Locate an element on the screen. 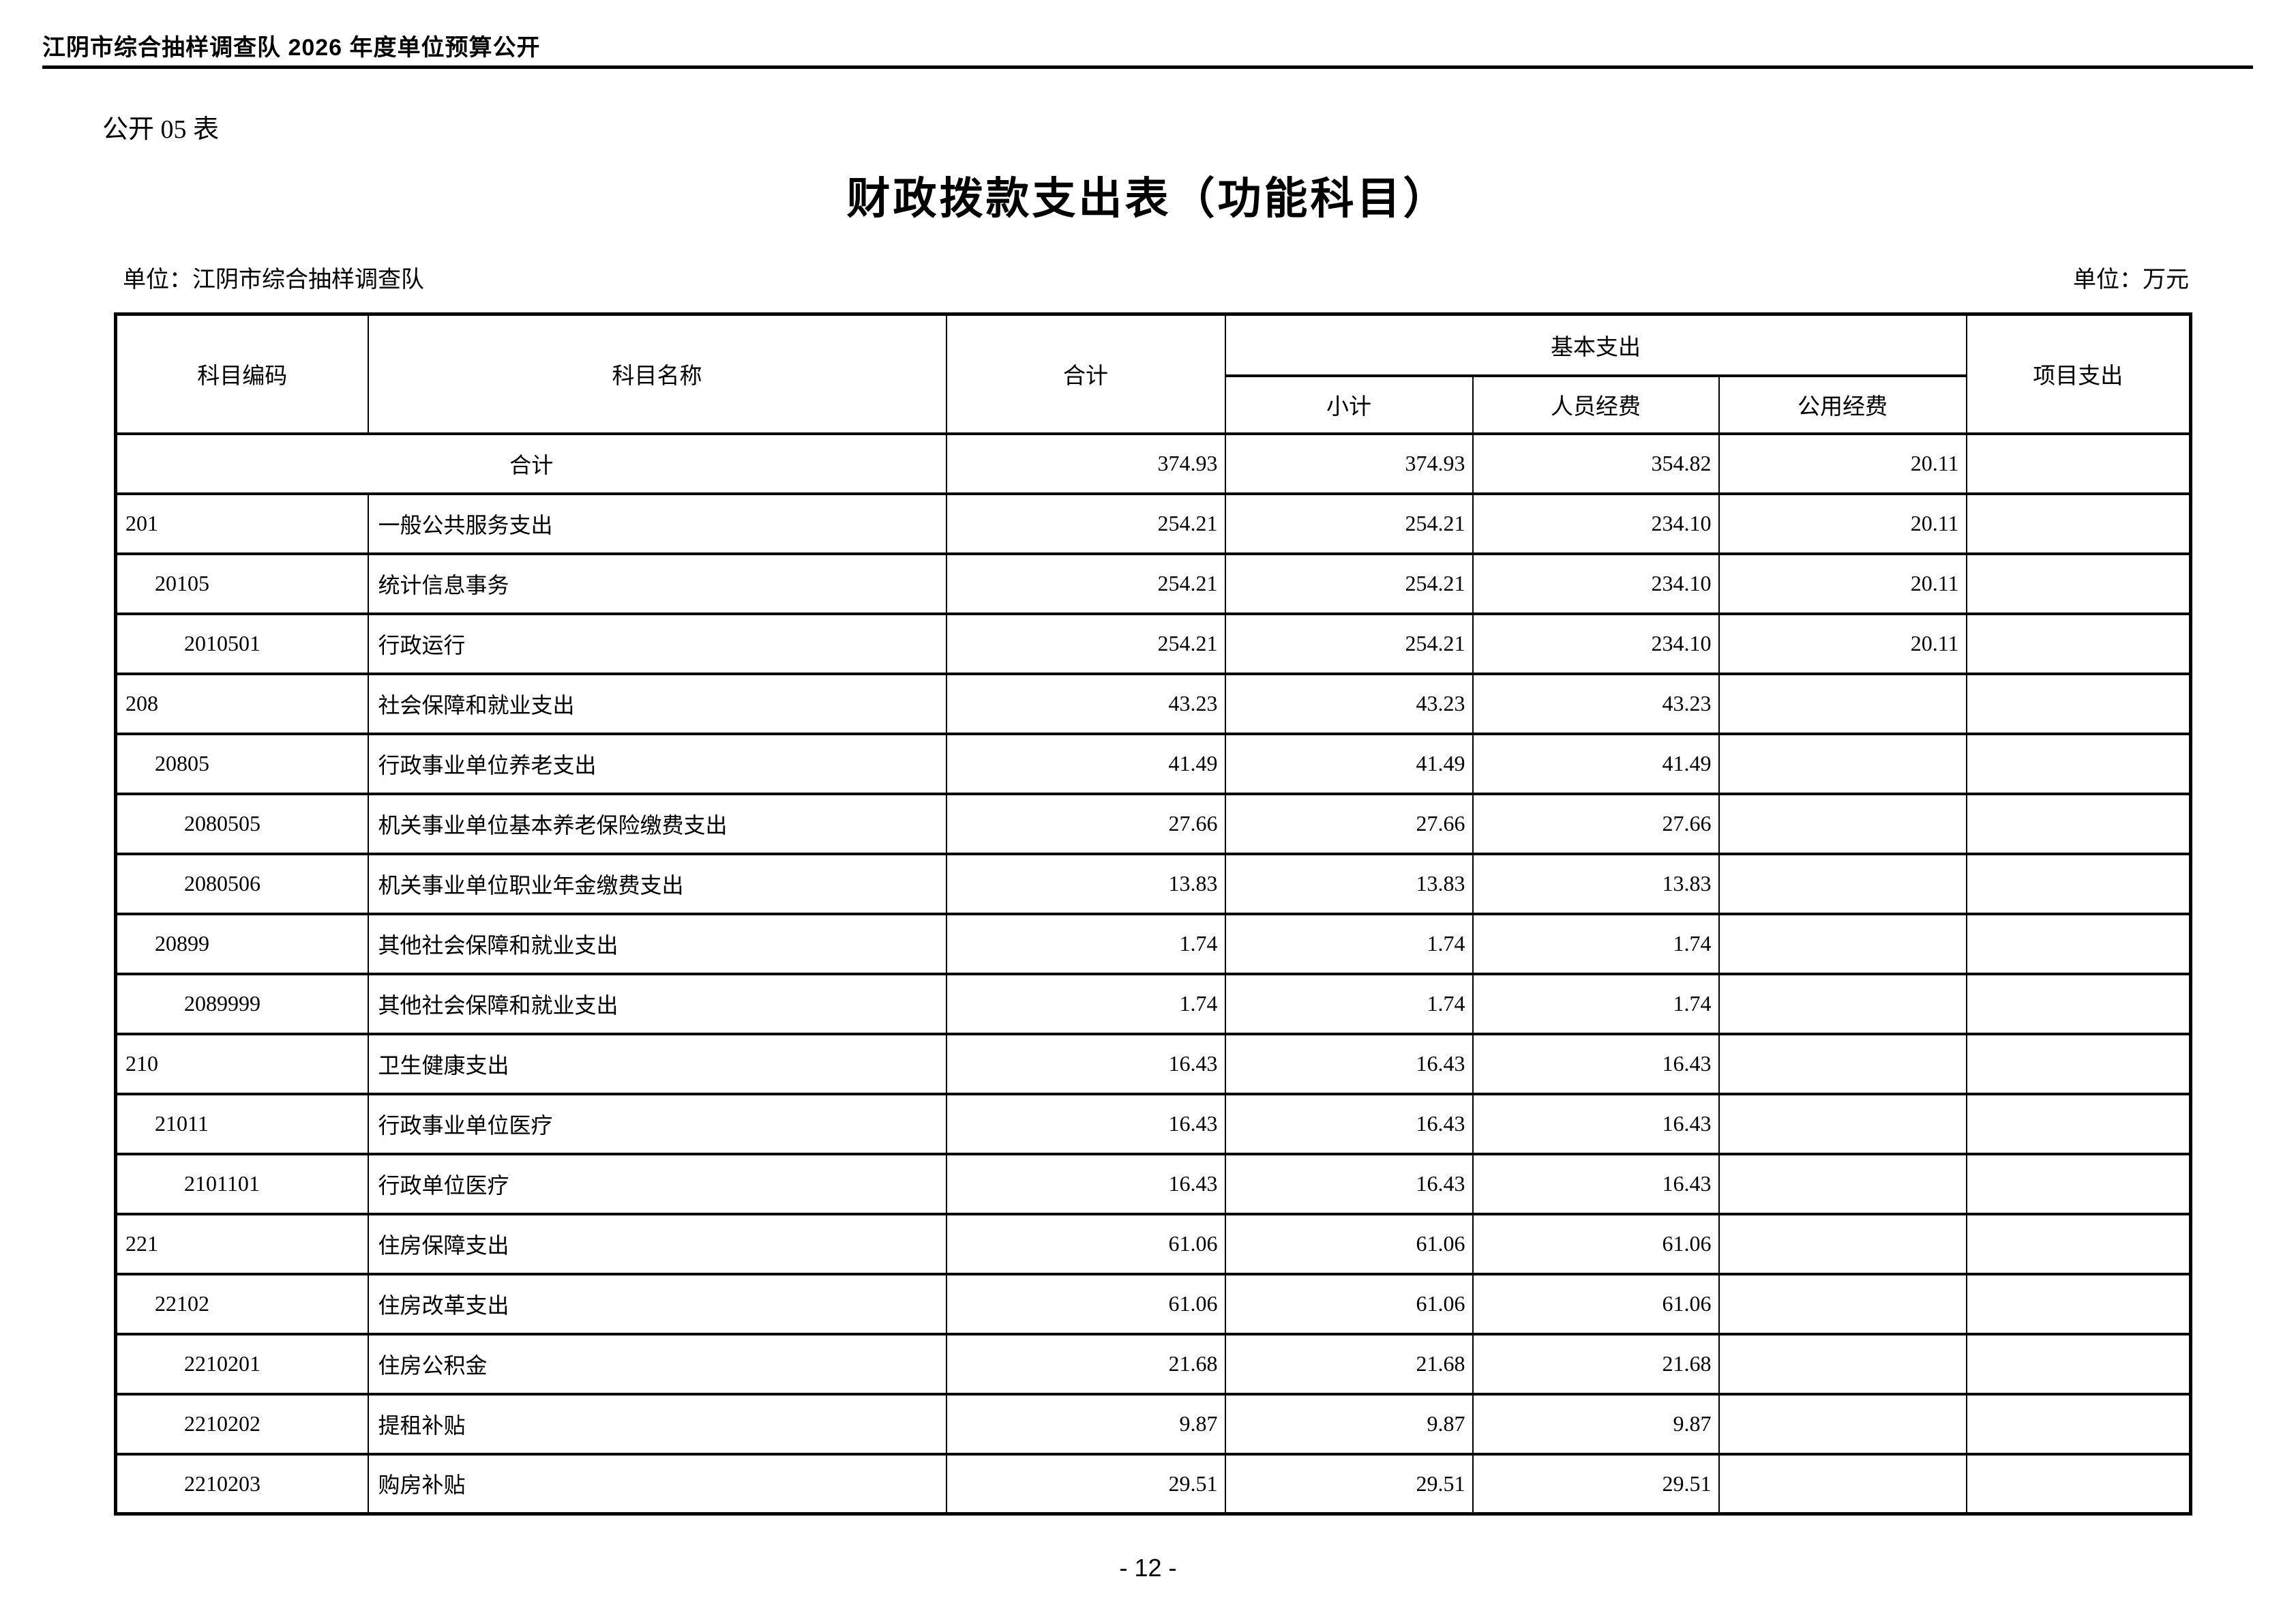 This screenshot has width=2296, height=1624. table-row: 2089999 其他社会保障和就业支出 1.74 1.74 1.74 is located at coordinates (1154, 1003).